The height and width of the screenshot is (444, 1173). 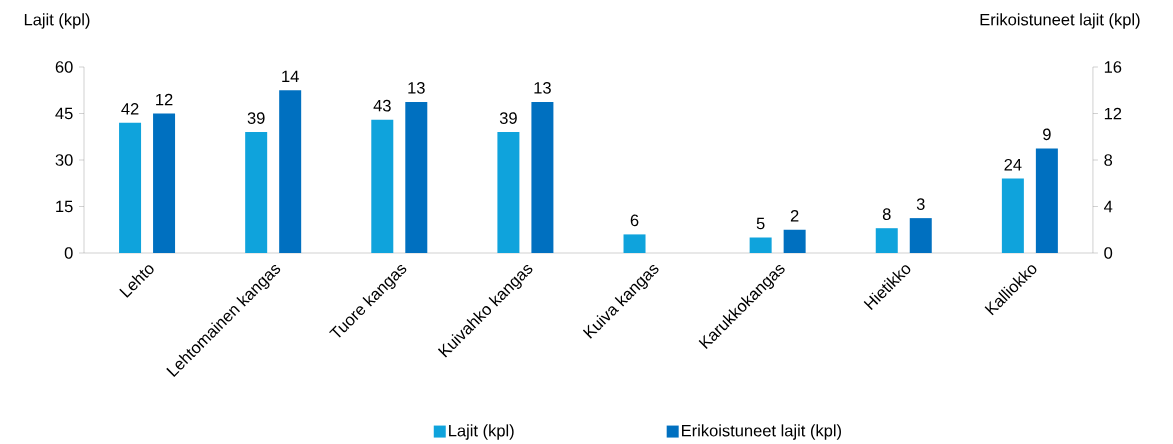 What do you see at coordinates (794, 216) in the screenshot?
I see `data-label: 2` at bounding box center [794, 216].